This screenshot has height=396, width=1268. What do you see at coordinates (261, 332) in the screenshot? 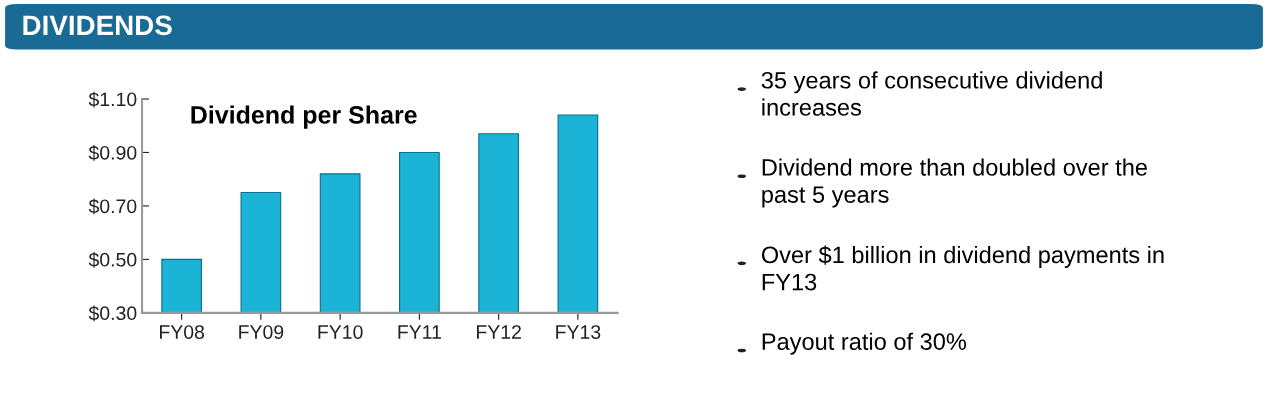
I see `x-tick-label: FY09` at bounding box center [261, 332].